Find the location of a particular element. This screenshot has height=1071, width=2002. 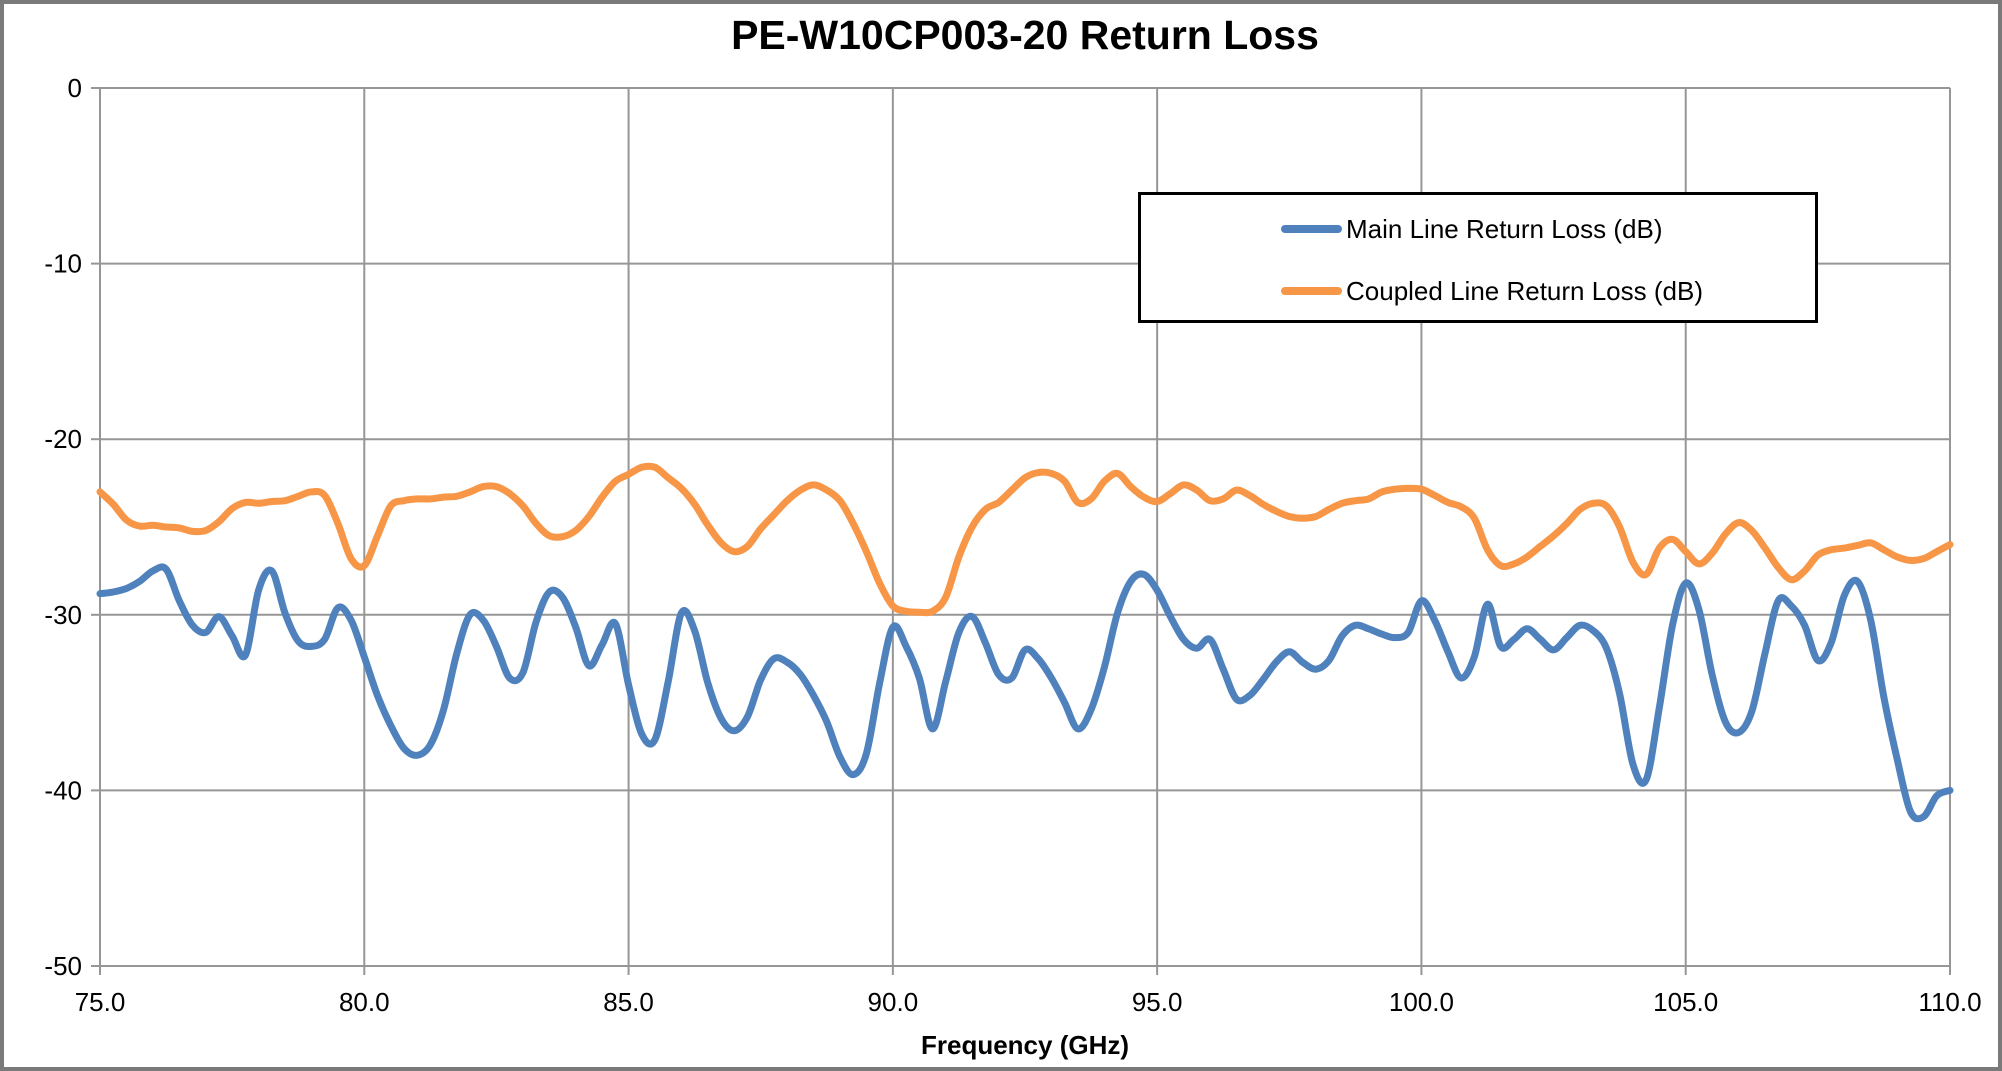

y-axis-tick-label: -30 is located at coordinates (63, 615).